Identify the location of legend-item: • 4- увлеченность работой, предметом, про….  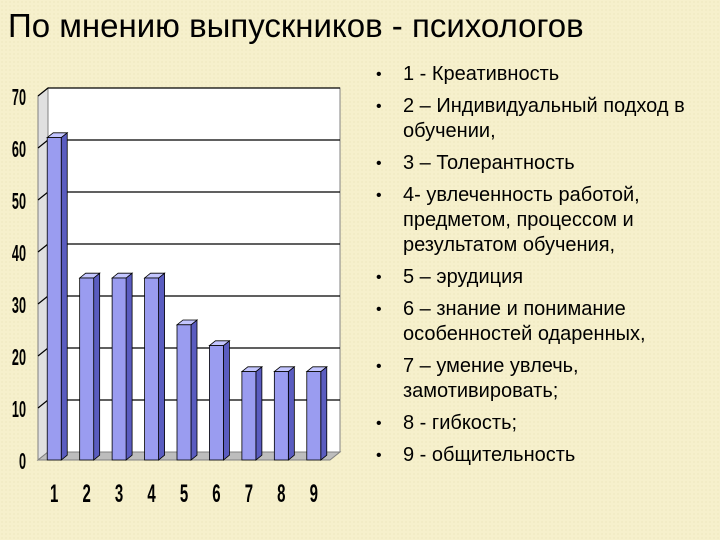
(543, 220).